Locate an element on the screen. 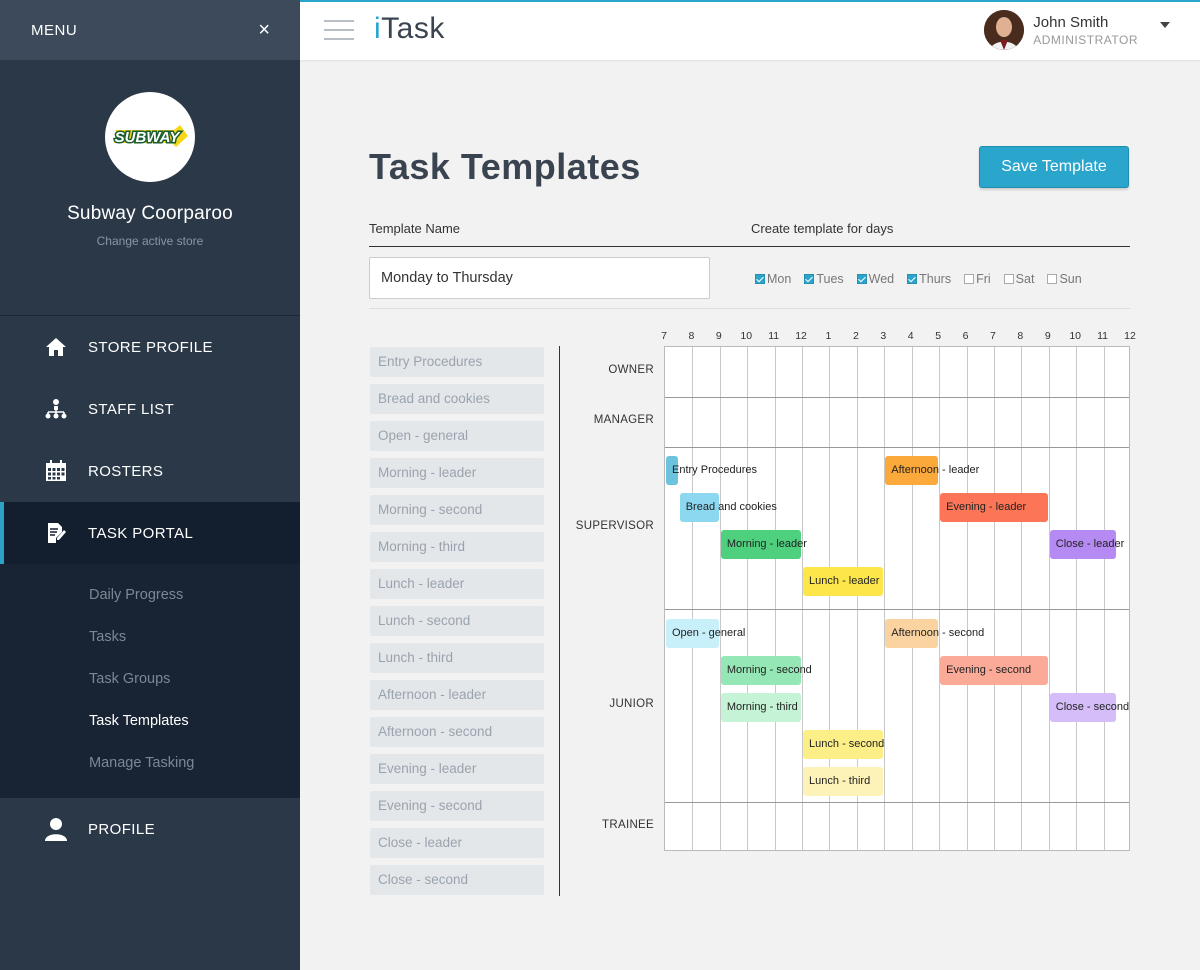 The width and height of the screenshot is (1200, 970). days-label: Create template for days is located at coordinates (822, 228).